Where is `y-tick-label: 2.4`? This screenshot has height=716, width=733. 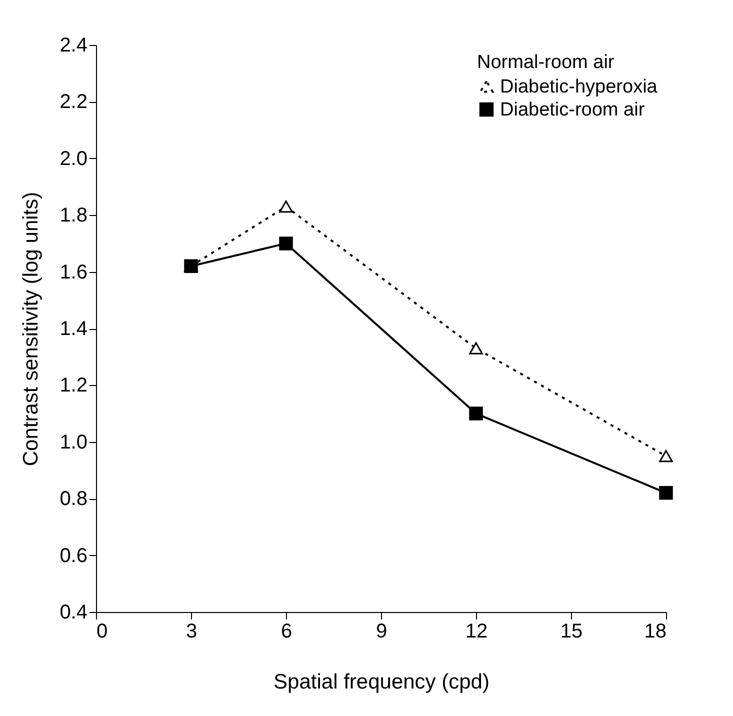 y-tick-label: 2.4 is located at coordinates (74, 45).